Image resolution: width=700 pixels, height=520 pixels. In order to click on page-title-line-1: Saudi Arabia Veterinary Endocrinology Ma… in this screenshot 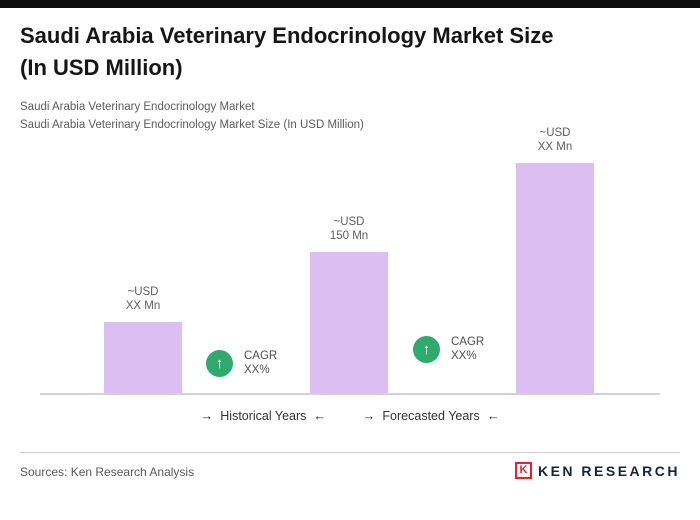, I will do `click(287, 35)`.